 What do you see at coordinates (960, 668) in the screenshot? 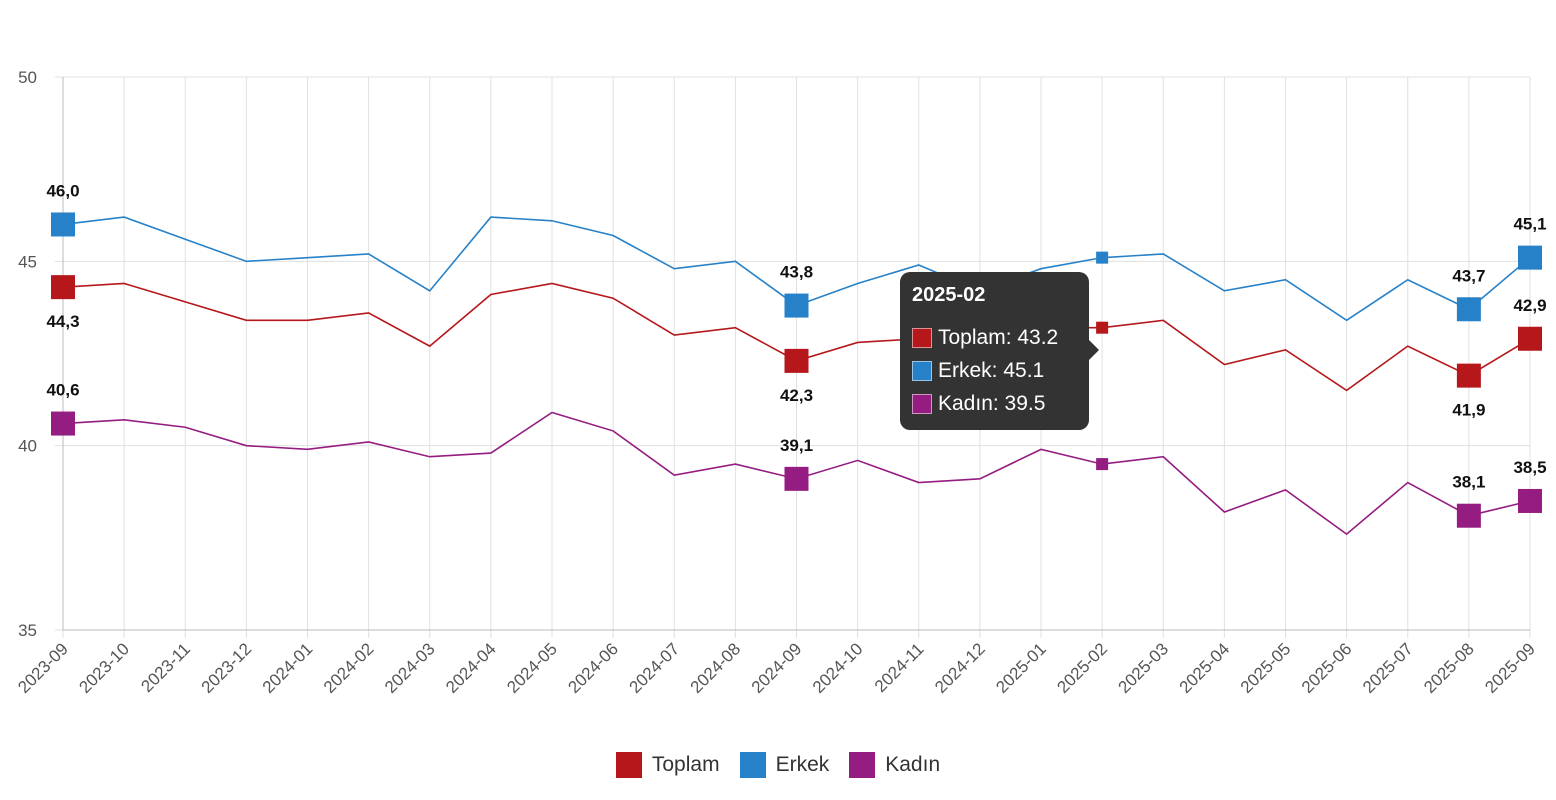
I see `x-tick-label: 2024-12` at bounding box center [960, 668].